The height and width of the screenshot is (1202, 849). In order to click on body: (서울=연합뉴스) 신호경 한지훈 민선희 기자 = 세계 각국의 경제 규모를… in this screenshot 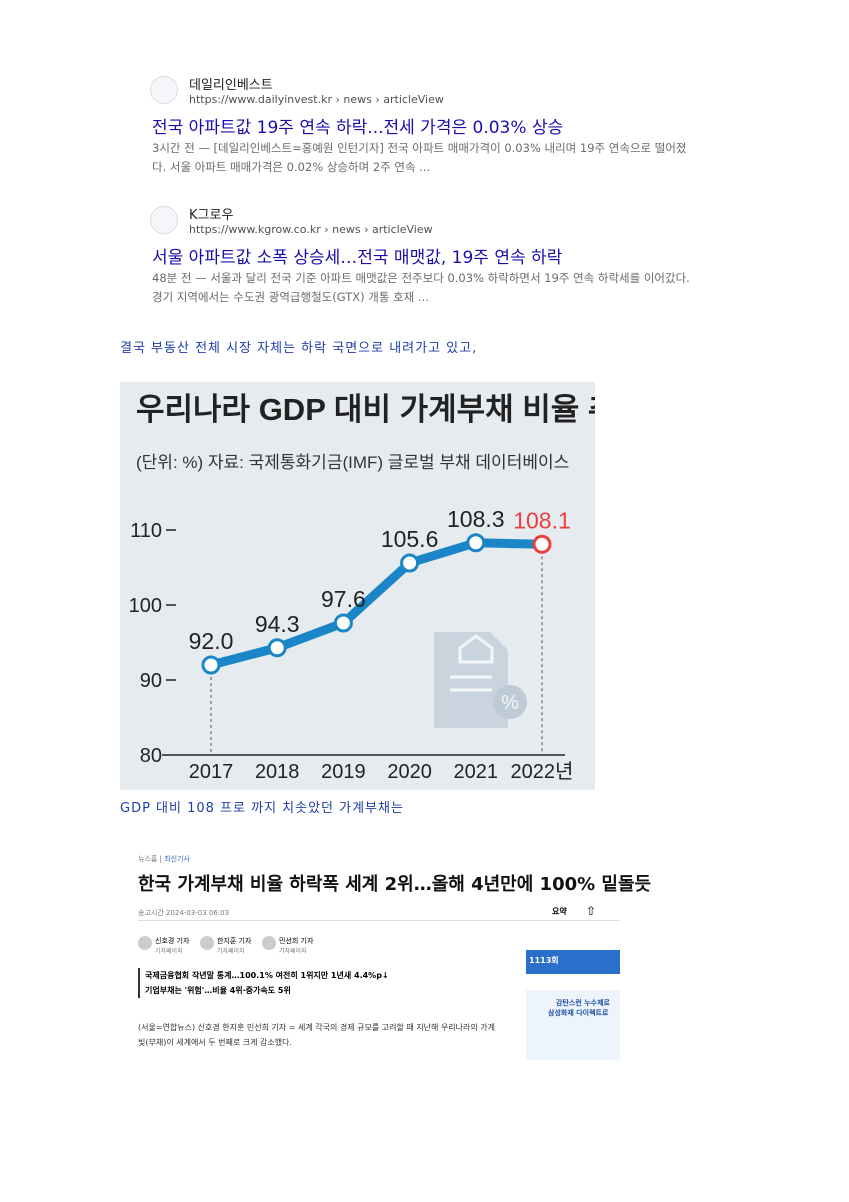, I will do `click(317, 1035)`.